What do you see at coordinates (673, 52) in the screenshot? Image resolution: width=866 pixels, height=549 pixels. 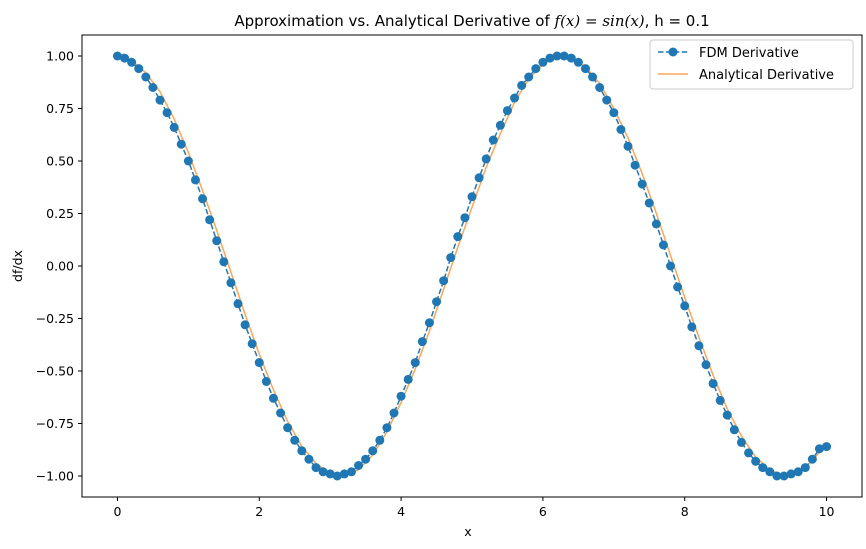 I see `legend-fdm-marker` at bounding box center [673, 52].